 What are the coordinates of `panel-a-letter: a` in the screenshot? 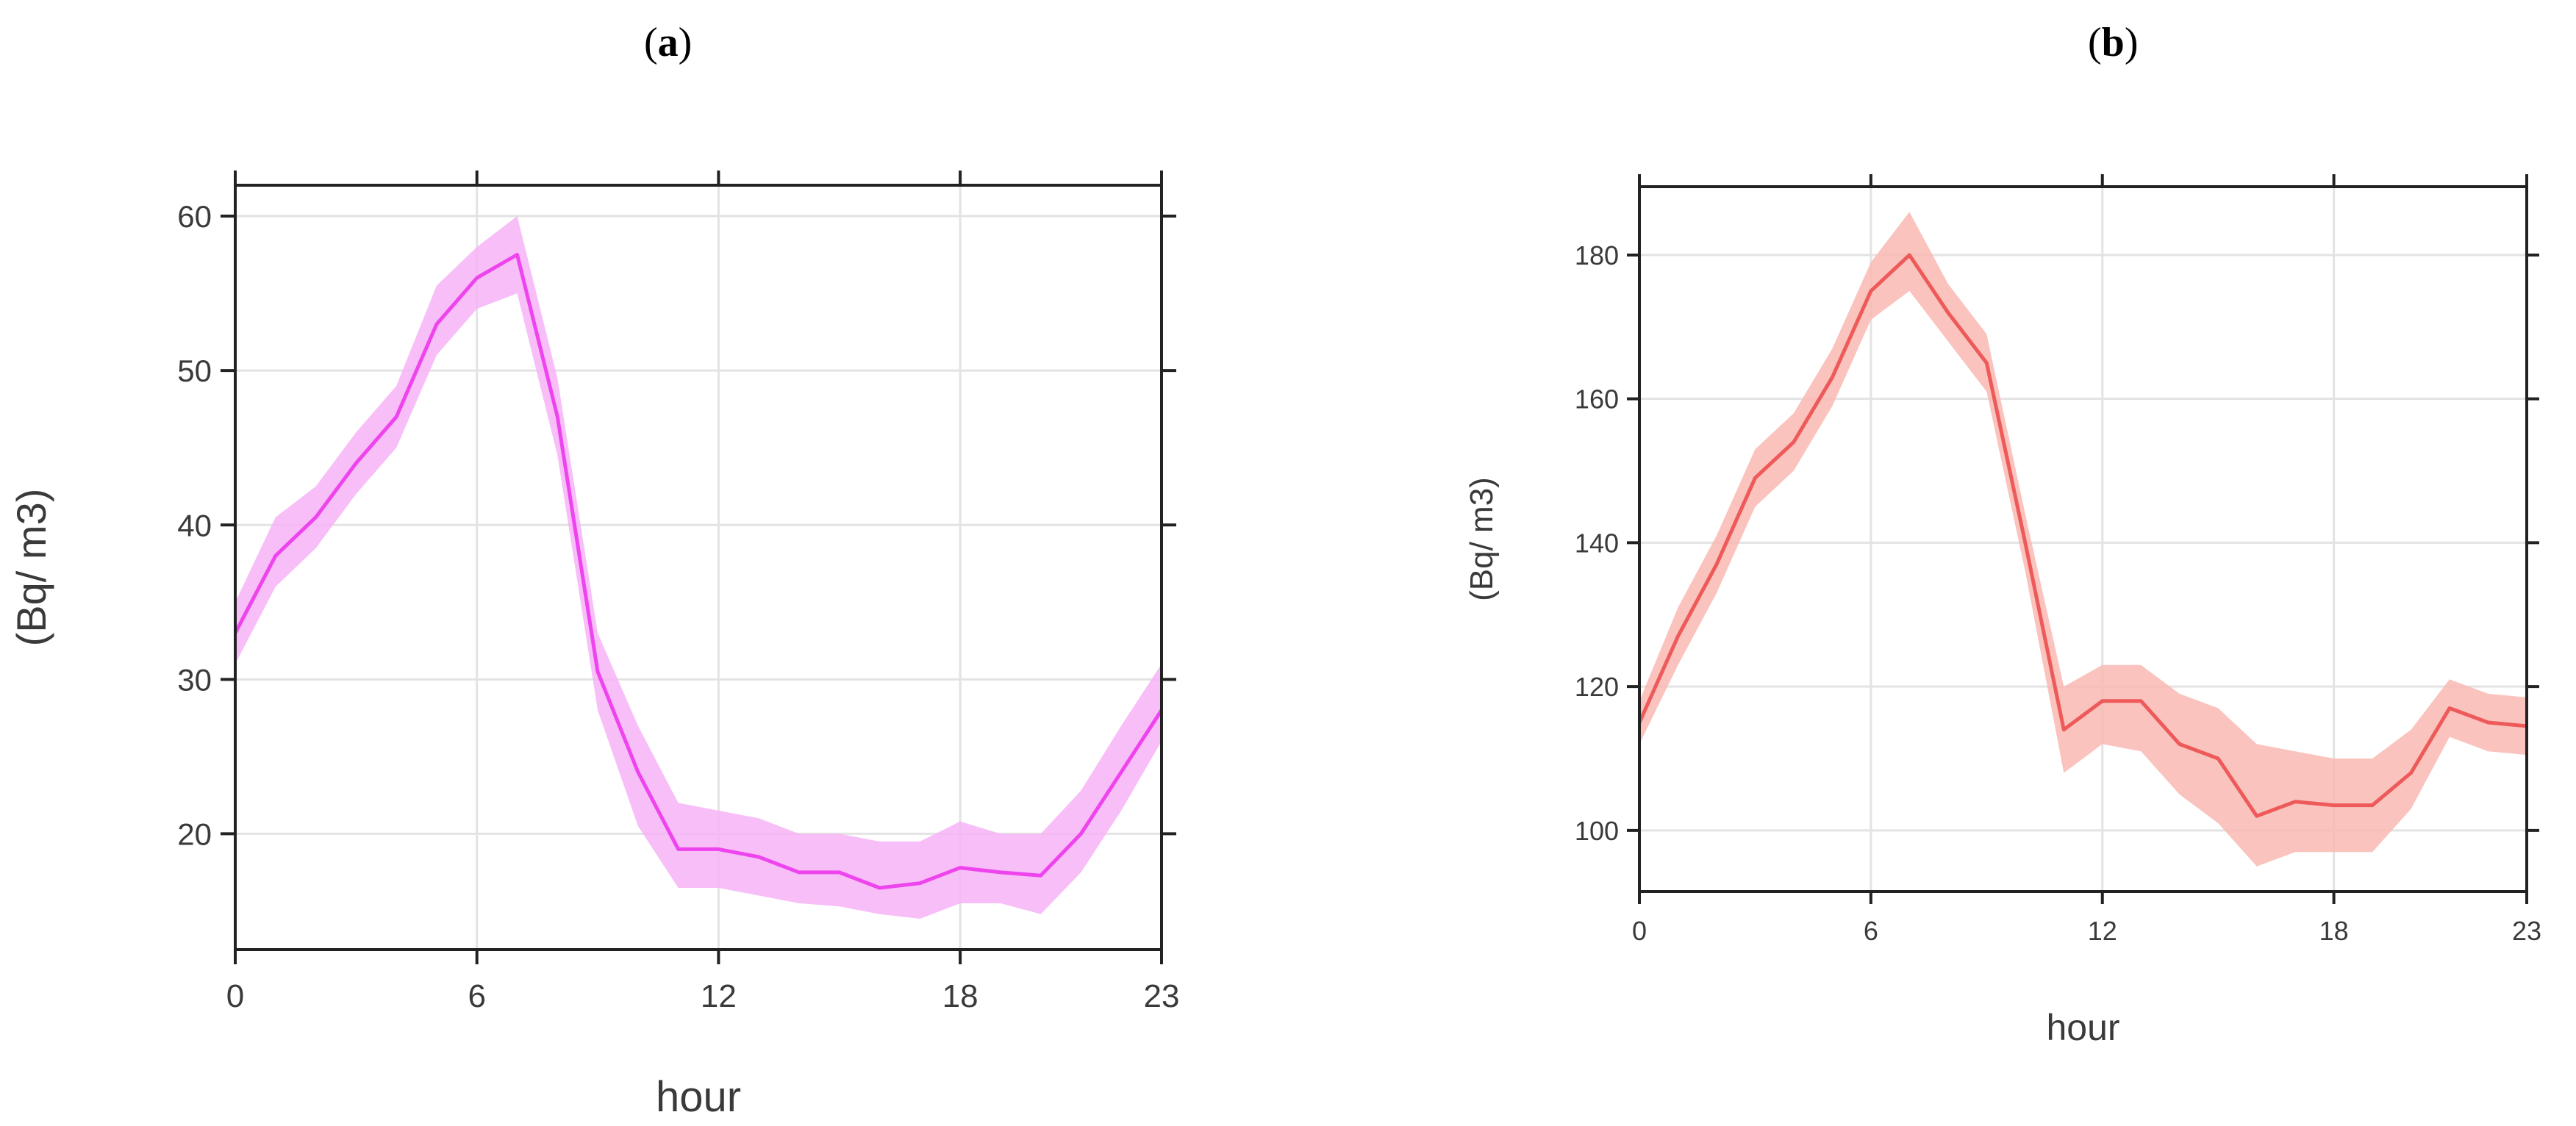 It's located at (668, 42).